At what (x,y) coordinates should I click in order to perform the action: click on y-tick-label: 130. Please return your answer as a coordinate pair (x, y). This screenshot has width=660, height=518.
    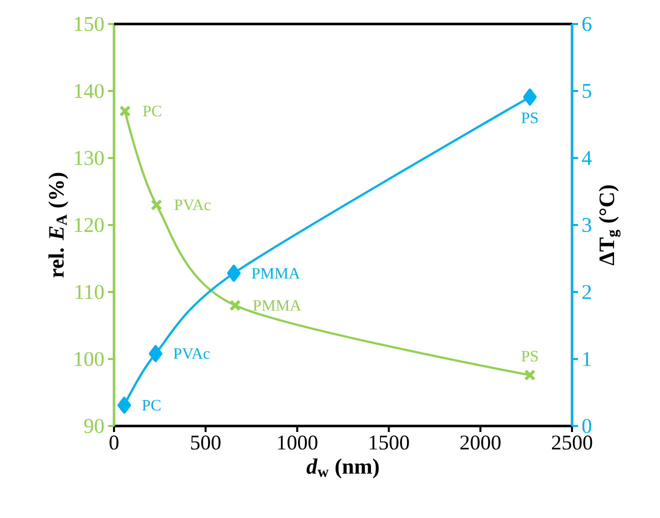
    Looking at the image, I should click on (89, 158).